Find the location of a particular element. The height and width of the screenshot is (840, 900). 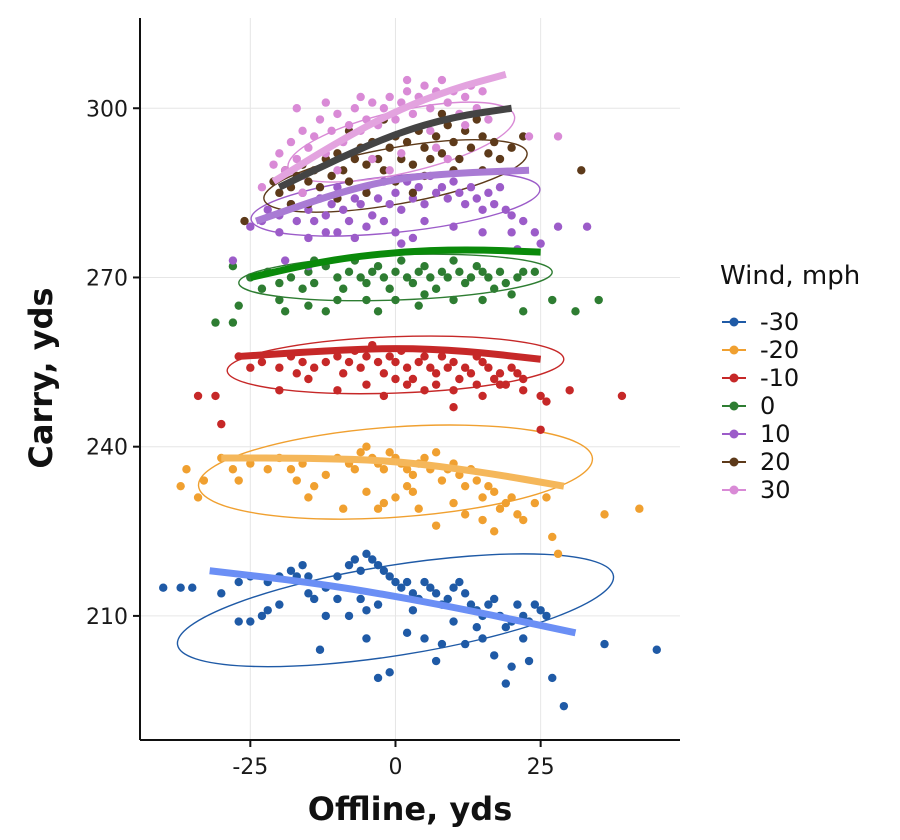

trend-line--10 is located at coordinates (390, 354).